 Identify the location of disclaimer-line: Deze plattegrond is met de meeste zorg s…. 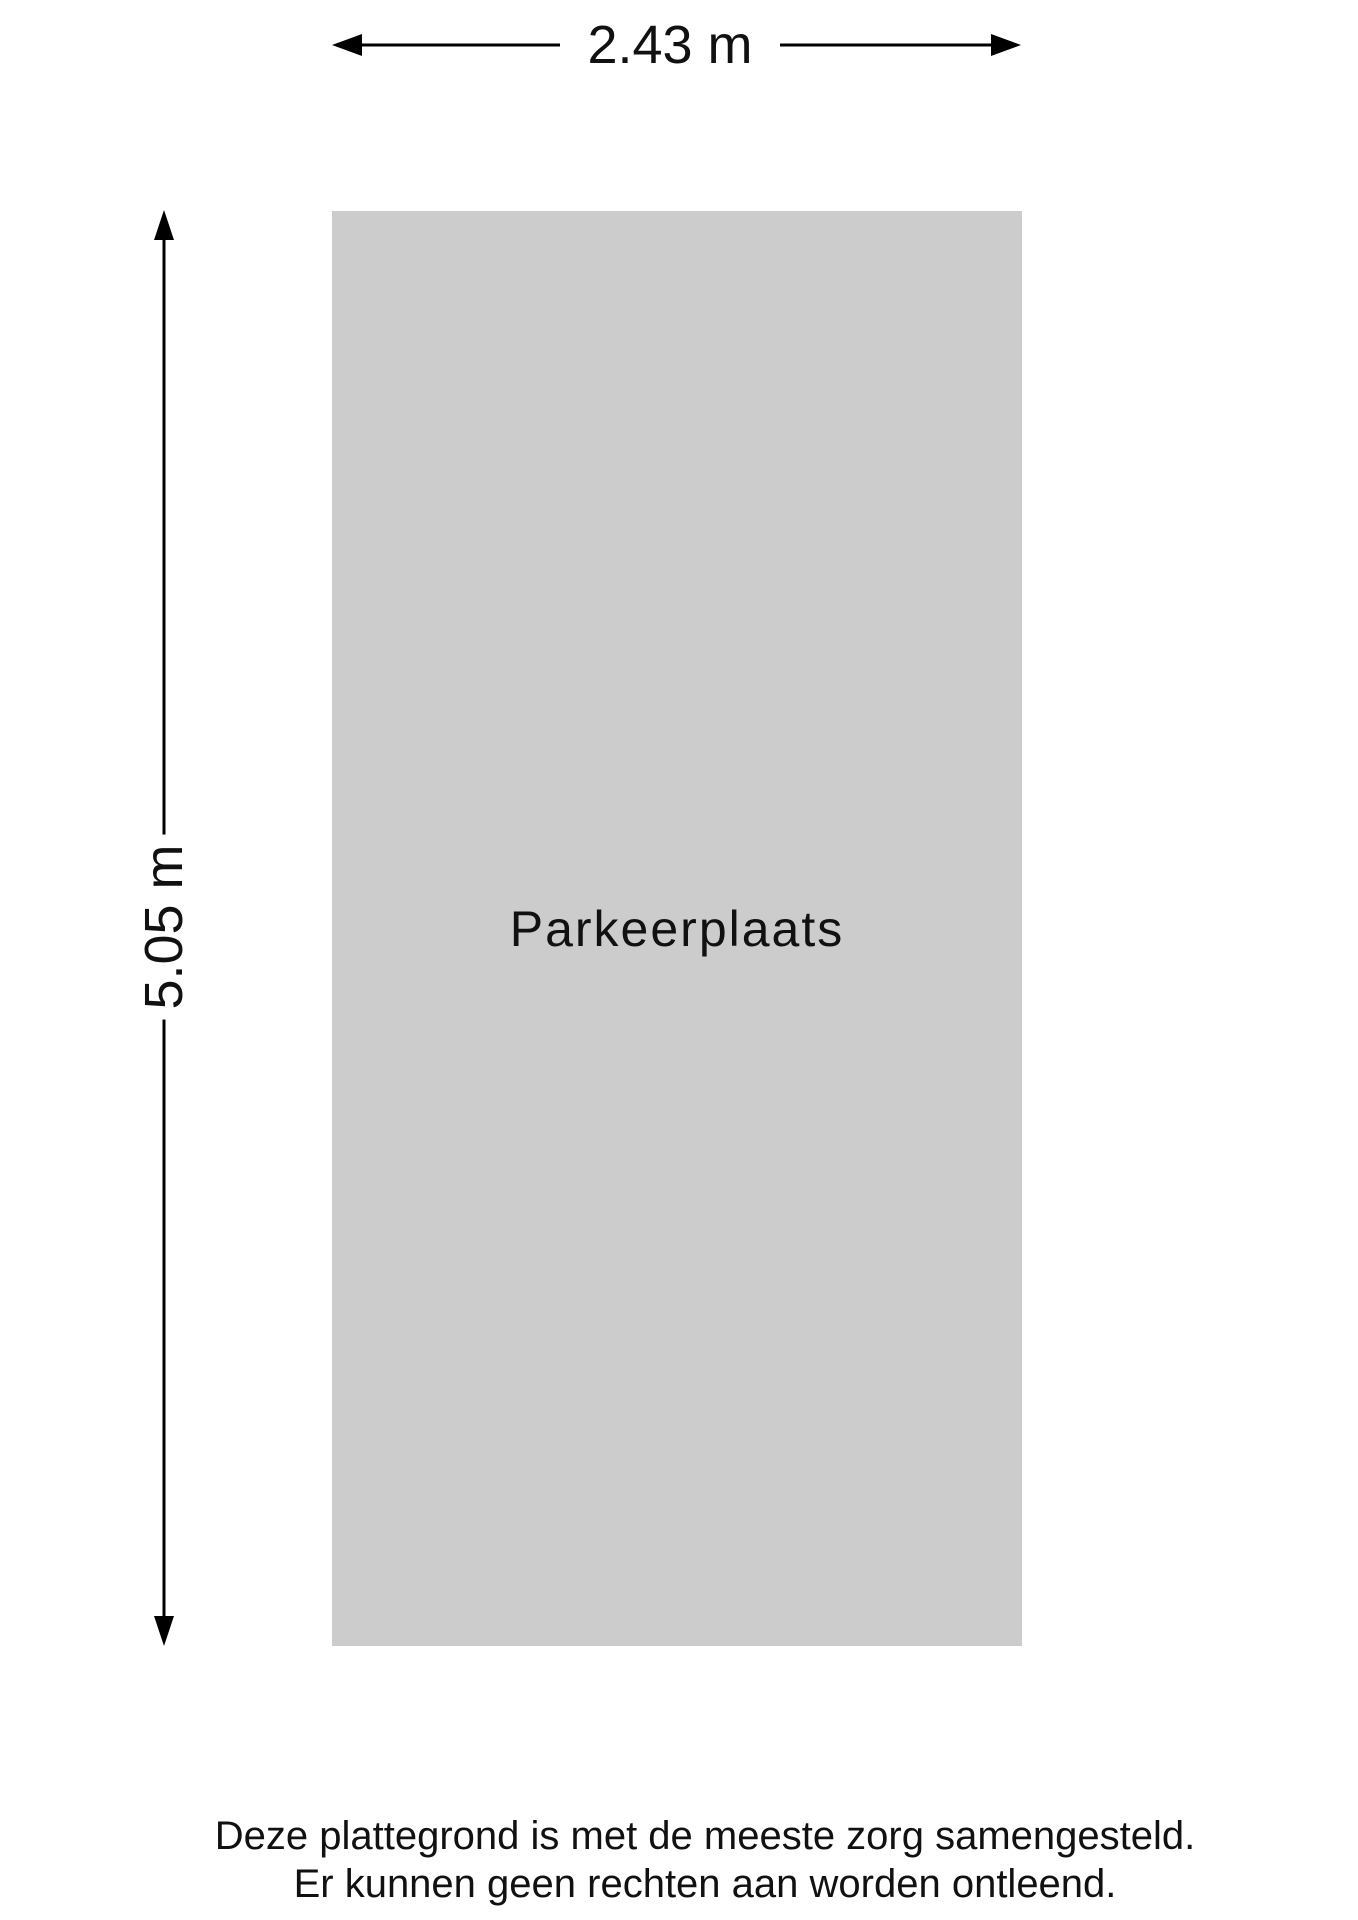
(705, 1836).